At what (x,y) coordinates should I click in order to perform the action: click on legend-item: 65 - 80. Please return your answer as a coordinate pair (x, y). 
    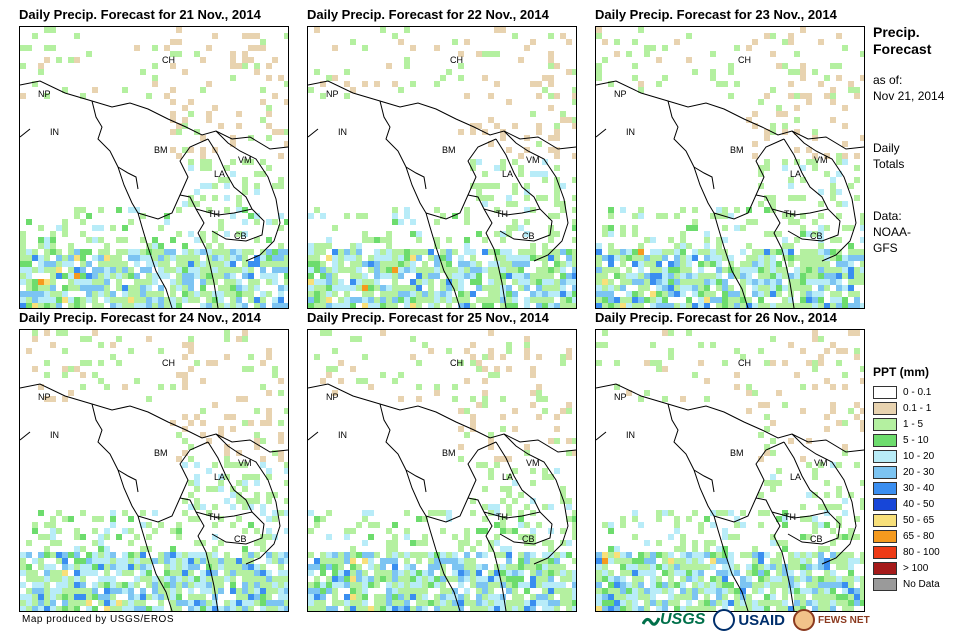
    Looking at the image, I should click on (919, 536).